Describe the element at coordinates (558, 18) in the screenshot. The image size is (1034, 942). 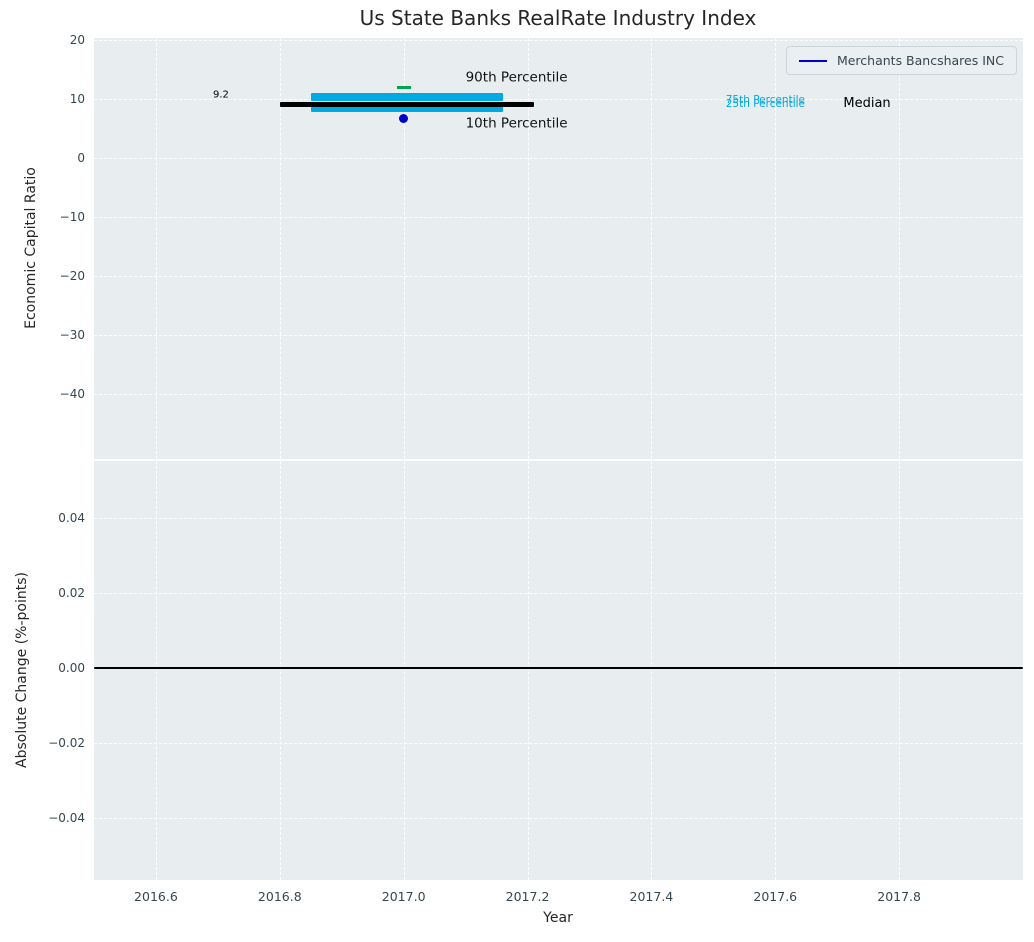
I see `chart-title: Us State Banks RealRate Industry Index` at that location.